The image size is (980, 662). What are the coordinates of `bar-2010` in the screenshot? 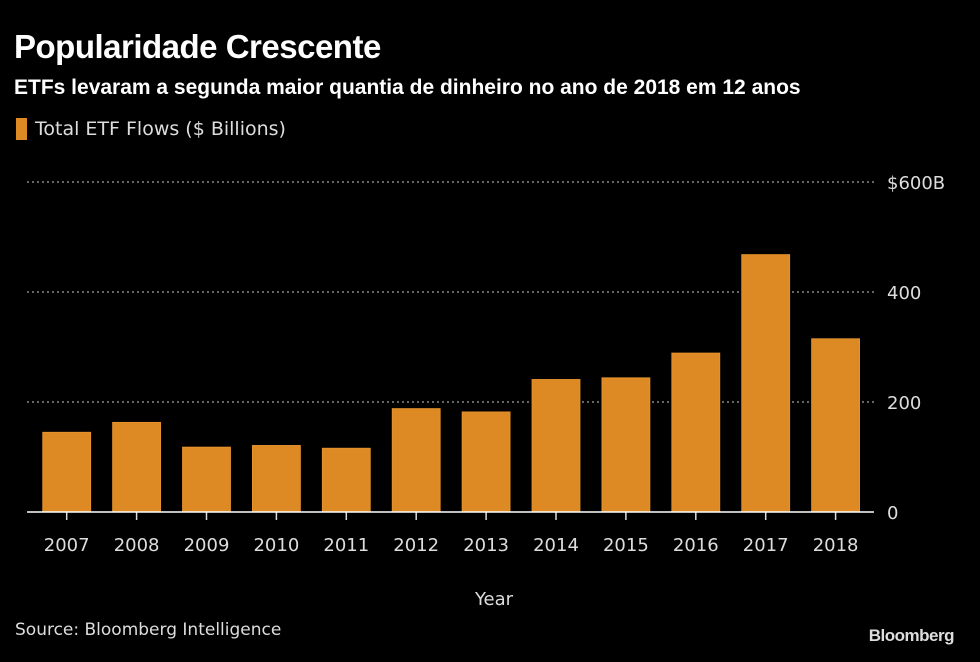 It's located at (276, 479).